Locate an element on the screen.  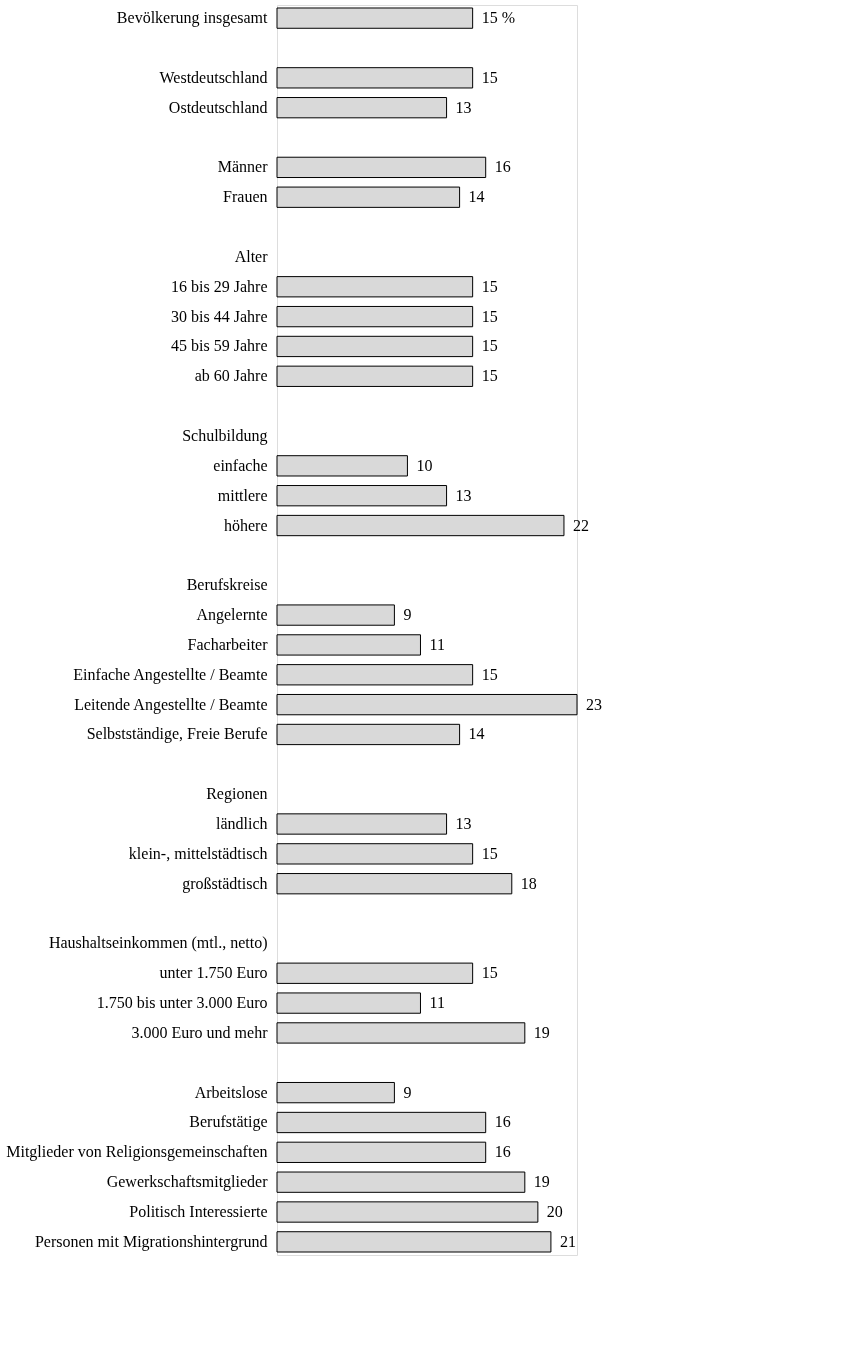
y-tick-label: 1.750 bis unter 3.000 Euro is located at coordinates (182, 1003).